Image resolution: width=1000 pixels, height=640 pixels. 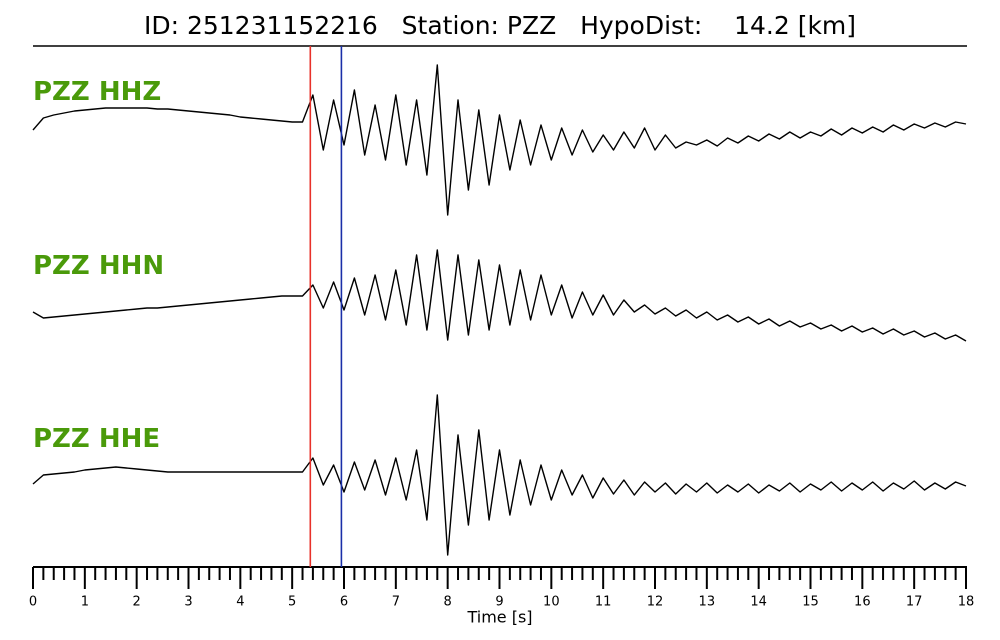 I want to click on x-tick-label: 5, so click(x=292, y=602).